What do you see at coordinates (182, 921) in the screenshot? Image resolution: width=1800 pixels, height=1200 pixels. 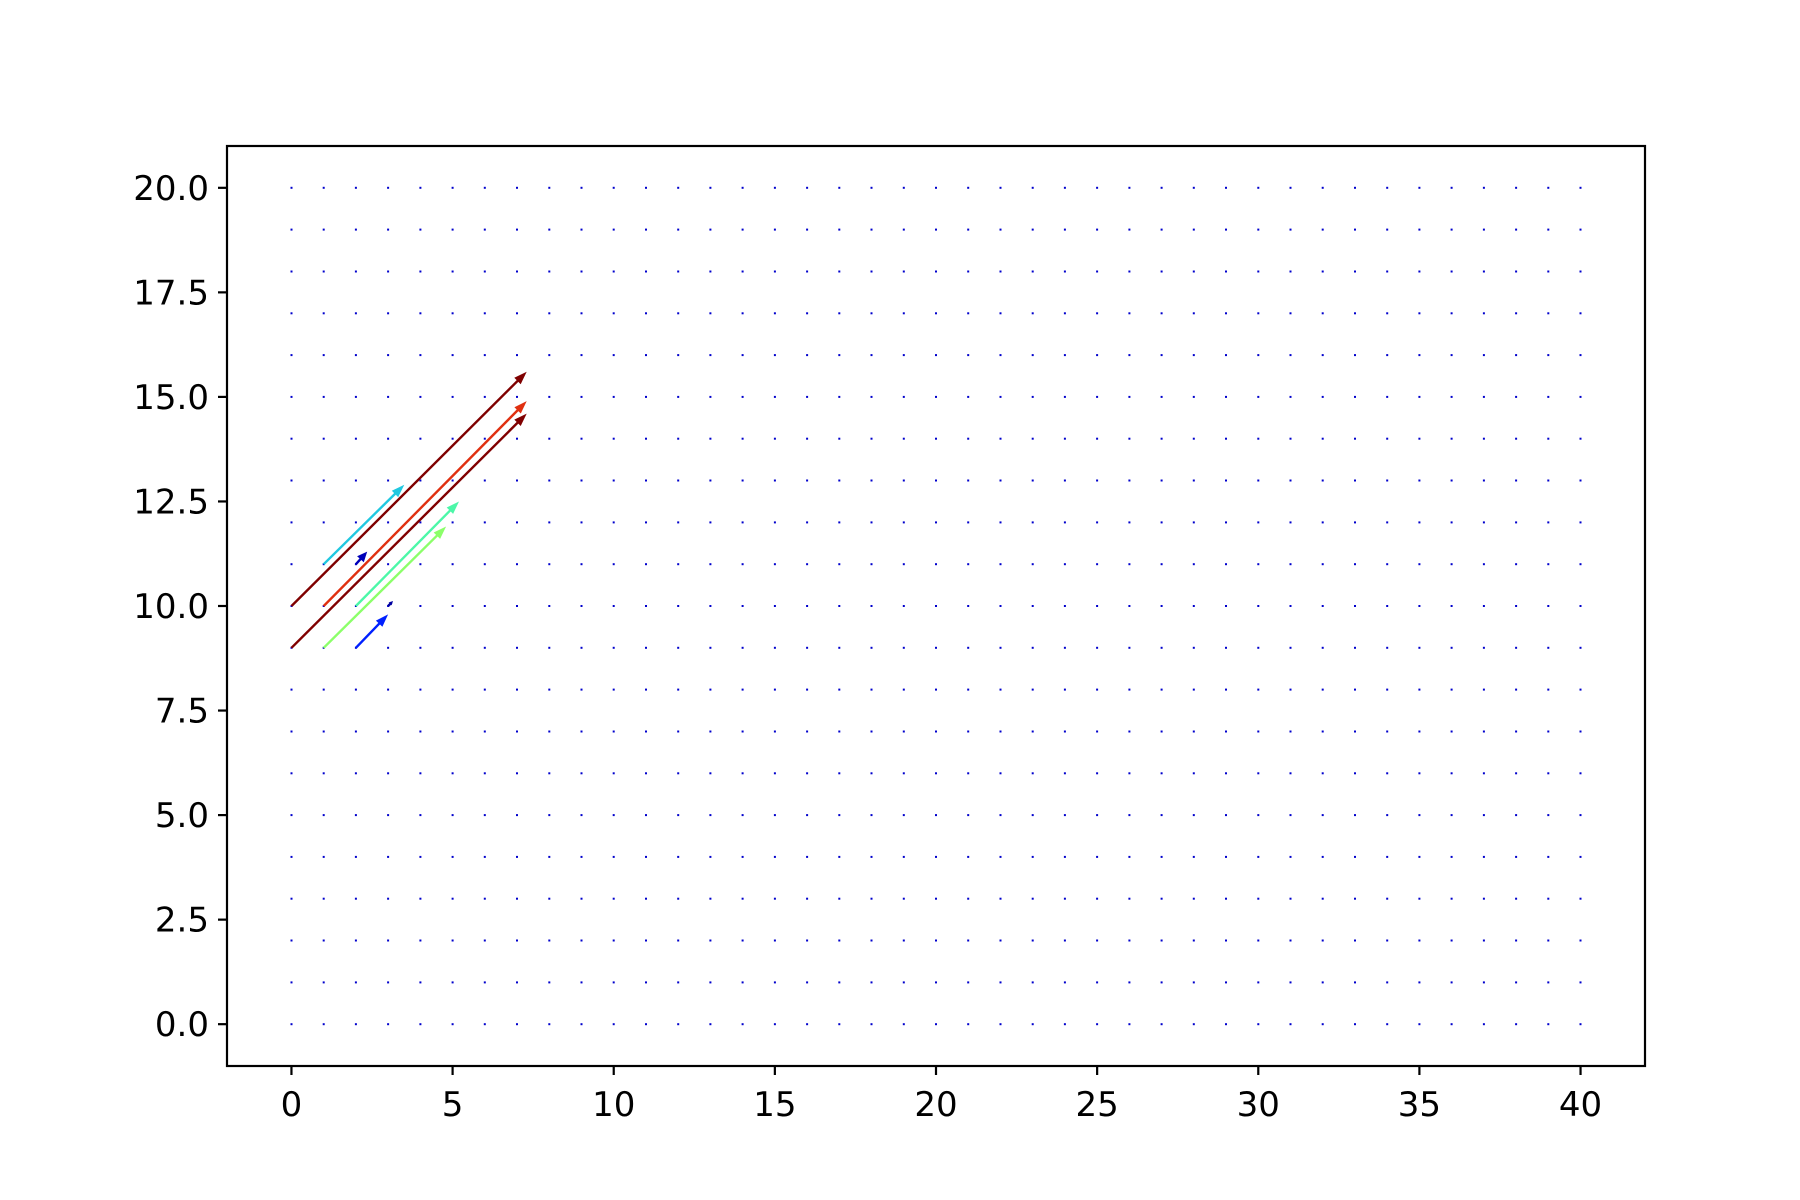 I see `y-tick-label: 2.5` at bounding box center [182, 921].